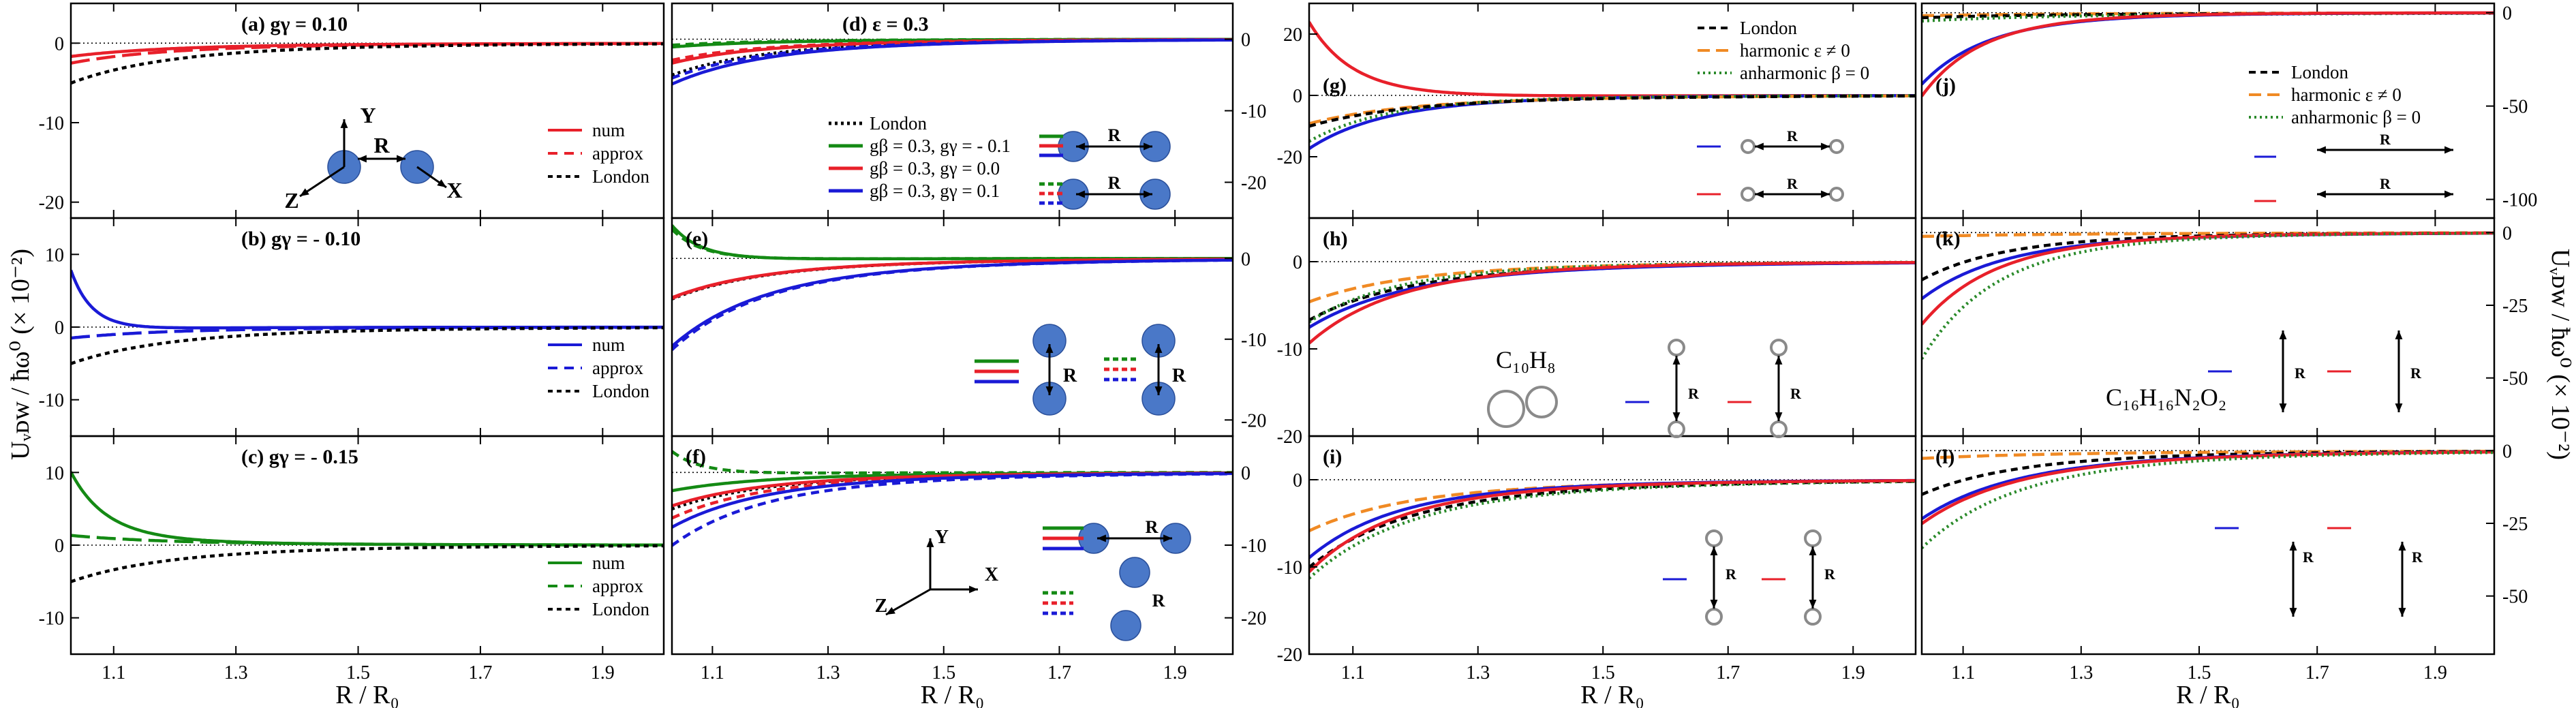 The height and width of the screenshot is (708, 2576). What do you see at coordinates (2356, 117) in the screenshot?
I see `panel-j-legend-label-2: anharmonic β = 0` at bounding box center [2356, 117].